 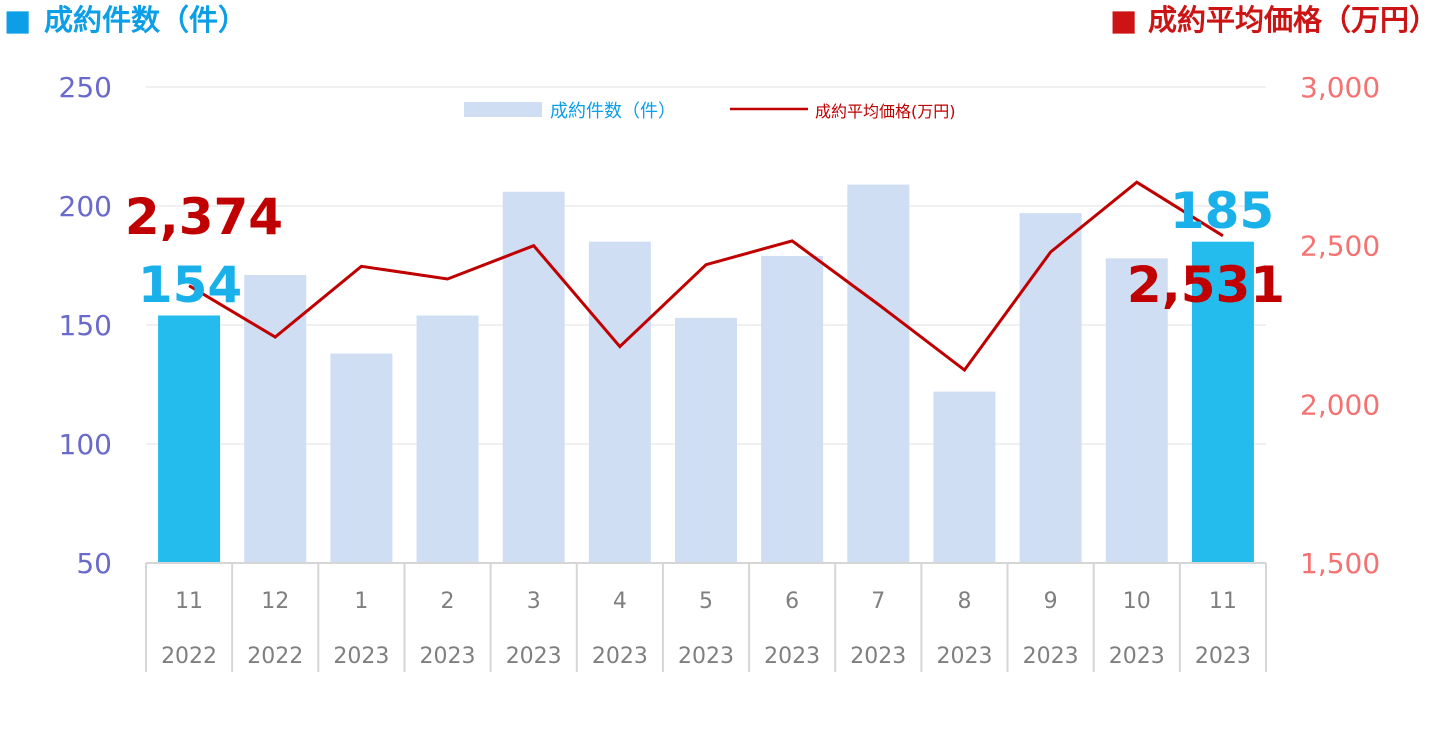 What do you see at coordinates (85, 87) in the screenshot?
I see `left-axis-tick-label: 250` at bounding box center [85, 87].